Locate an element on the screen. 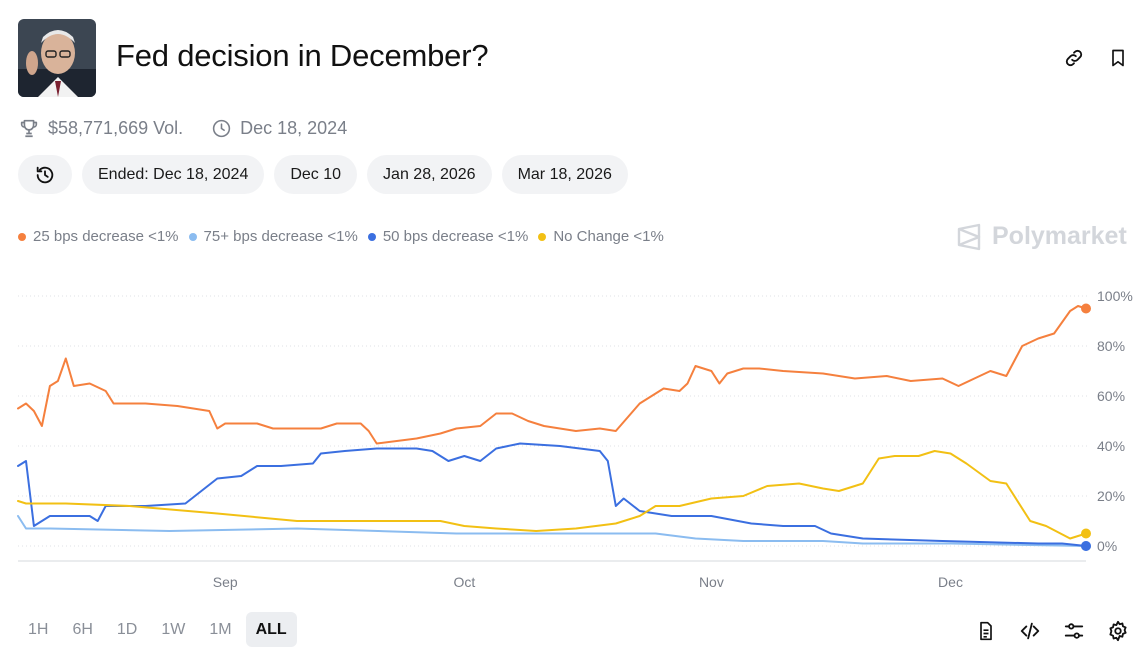 The image size is (1147, 658). y-tick-label: 80% is located at coordinates (1111, 346).